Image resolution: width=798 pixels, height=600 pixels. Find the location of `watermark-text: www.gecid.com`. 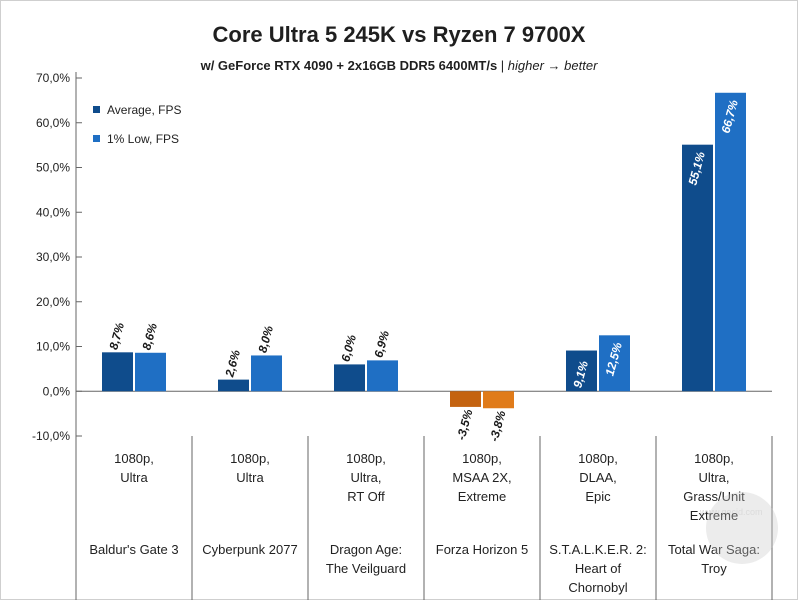

watermark-text: www.gecid.com is located at coordinates (731, 512).